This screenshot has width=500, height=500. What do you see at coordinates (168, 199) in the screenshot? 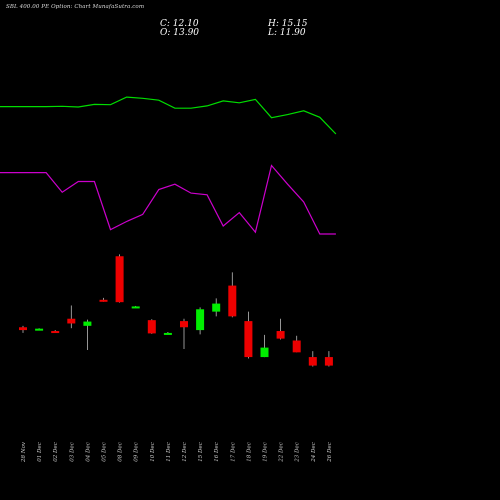
I see `purple-indicator-line` at bounding box center [168, 199].